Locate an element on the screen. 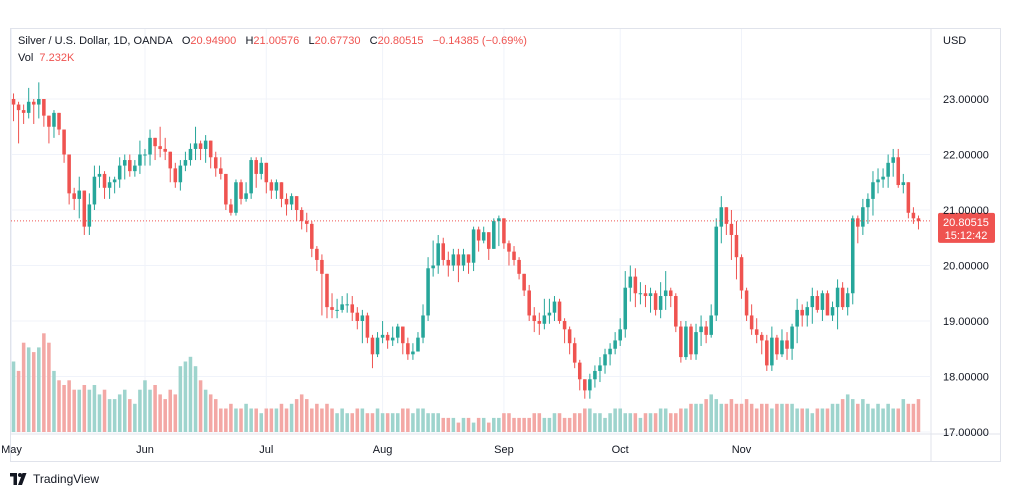 This screenshot has width=1012, height=498. low-value: 20.67730 is located at coordinates (337, 41).